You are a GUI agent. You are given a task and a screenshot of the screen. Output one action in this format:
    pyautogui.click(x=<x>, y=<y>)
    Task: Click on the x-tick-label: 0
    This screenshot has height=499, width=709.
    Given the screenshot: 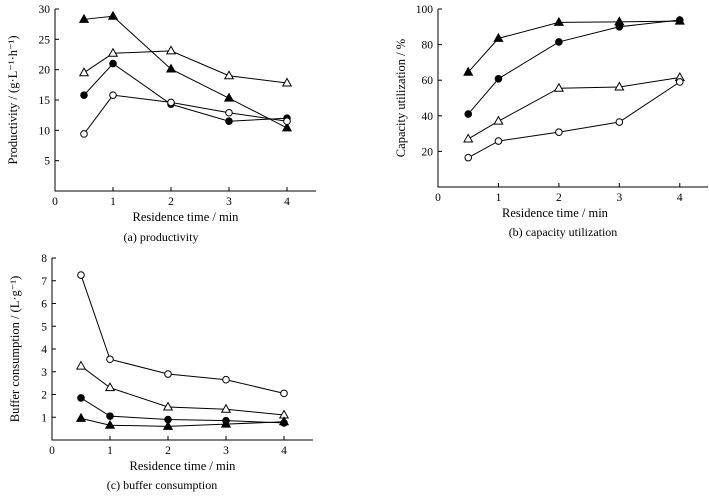 What is the action you would take?
    pyautogui.click(x=438, y=198)
    